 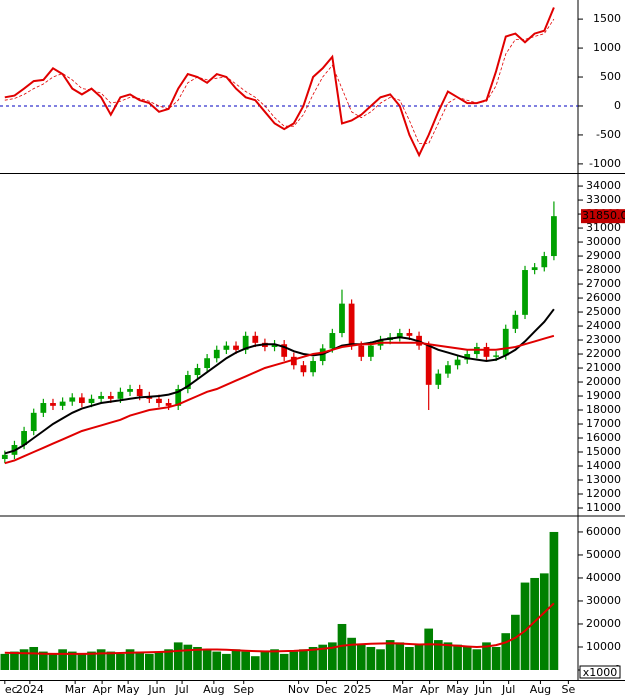 What do you see at coordinates (603, 493) in the screenshot?
I see `y-tick-label: 12000` at bounding box center [603, 493].